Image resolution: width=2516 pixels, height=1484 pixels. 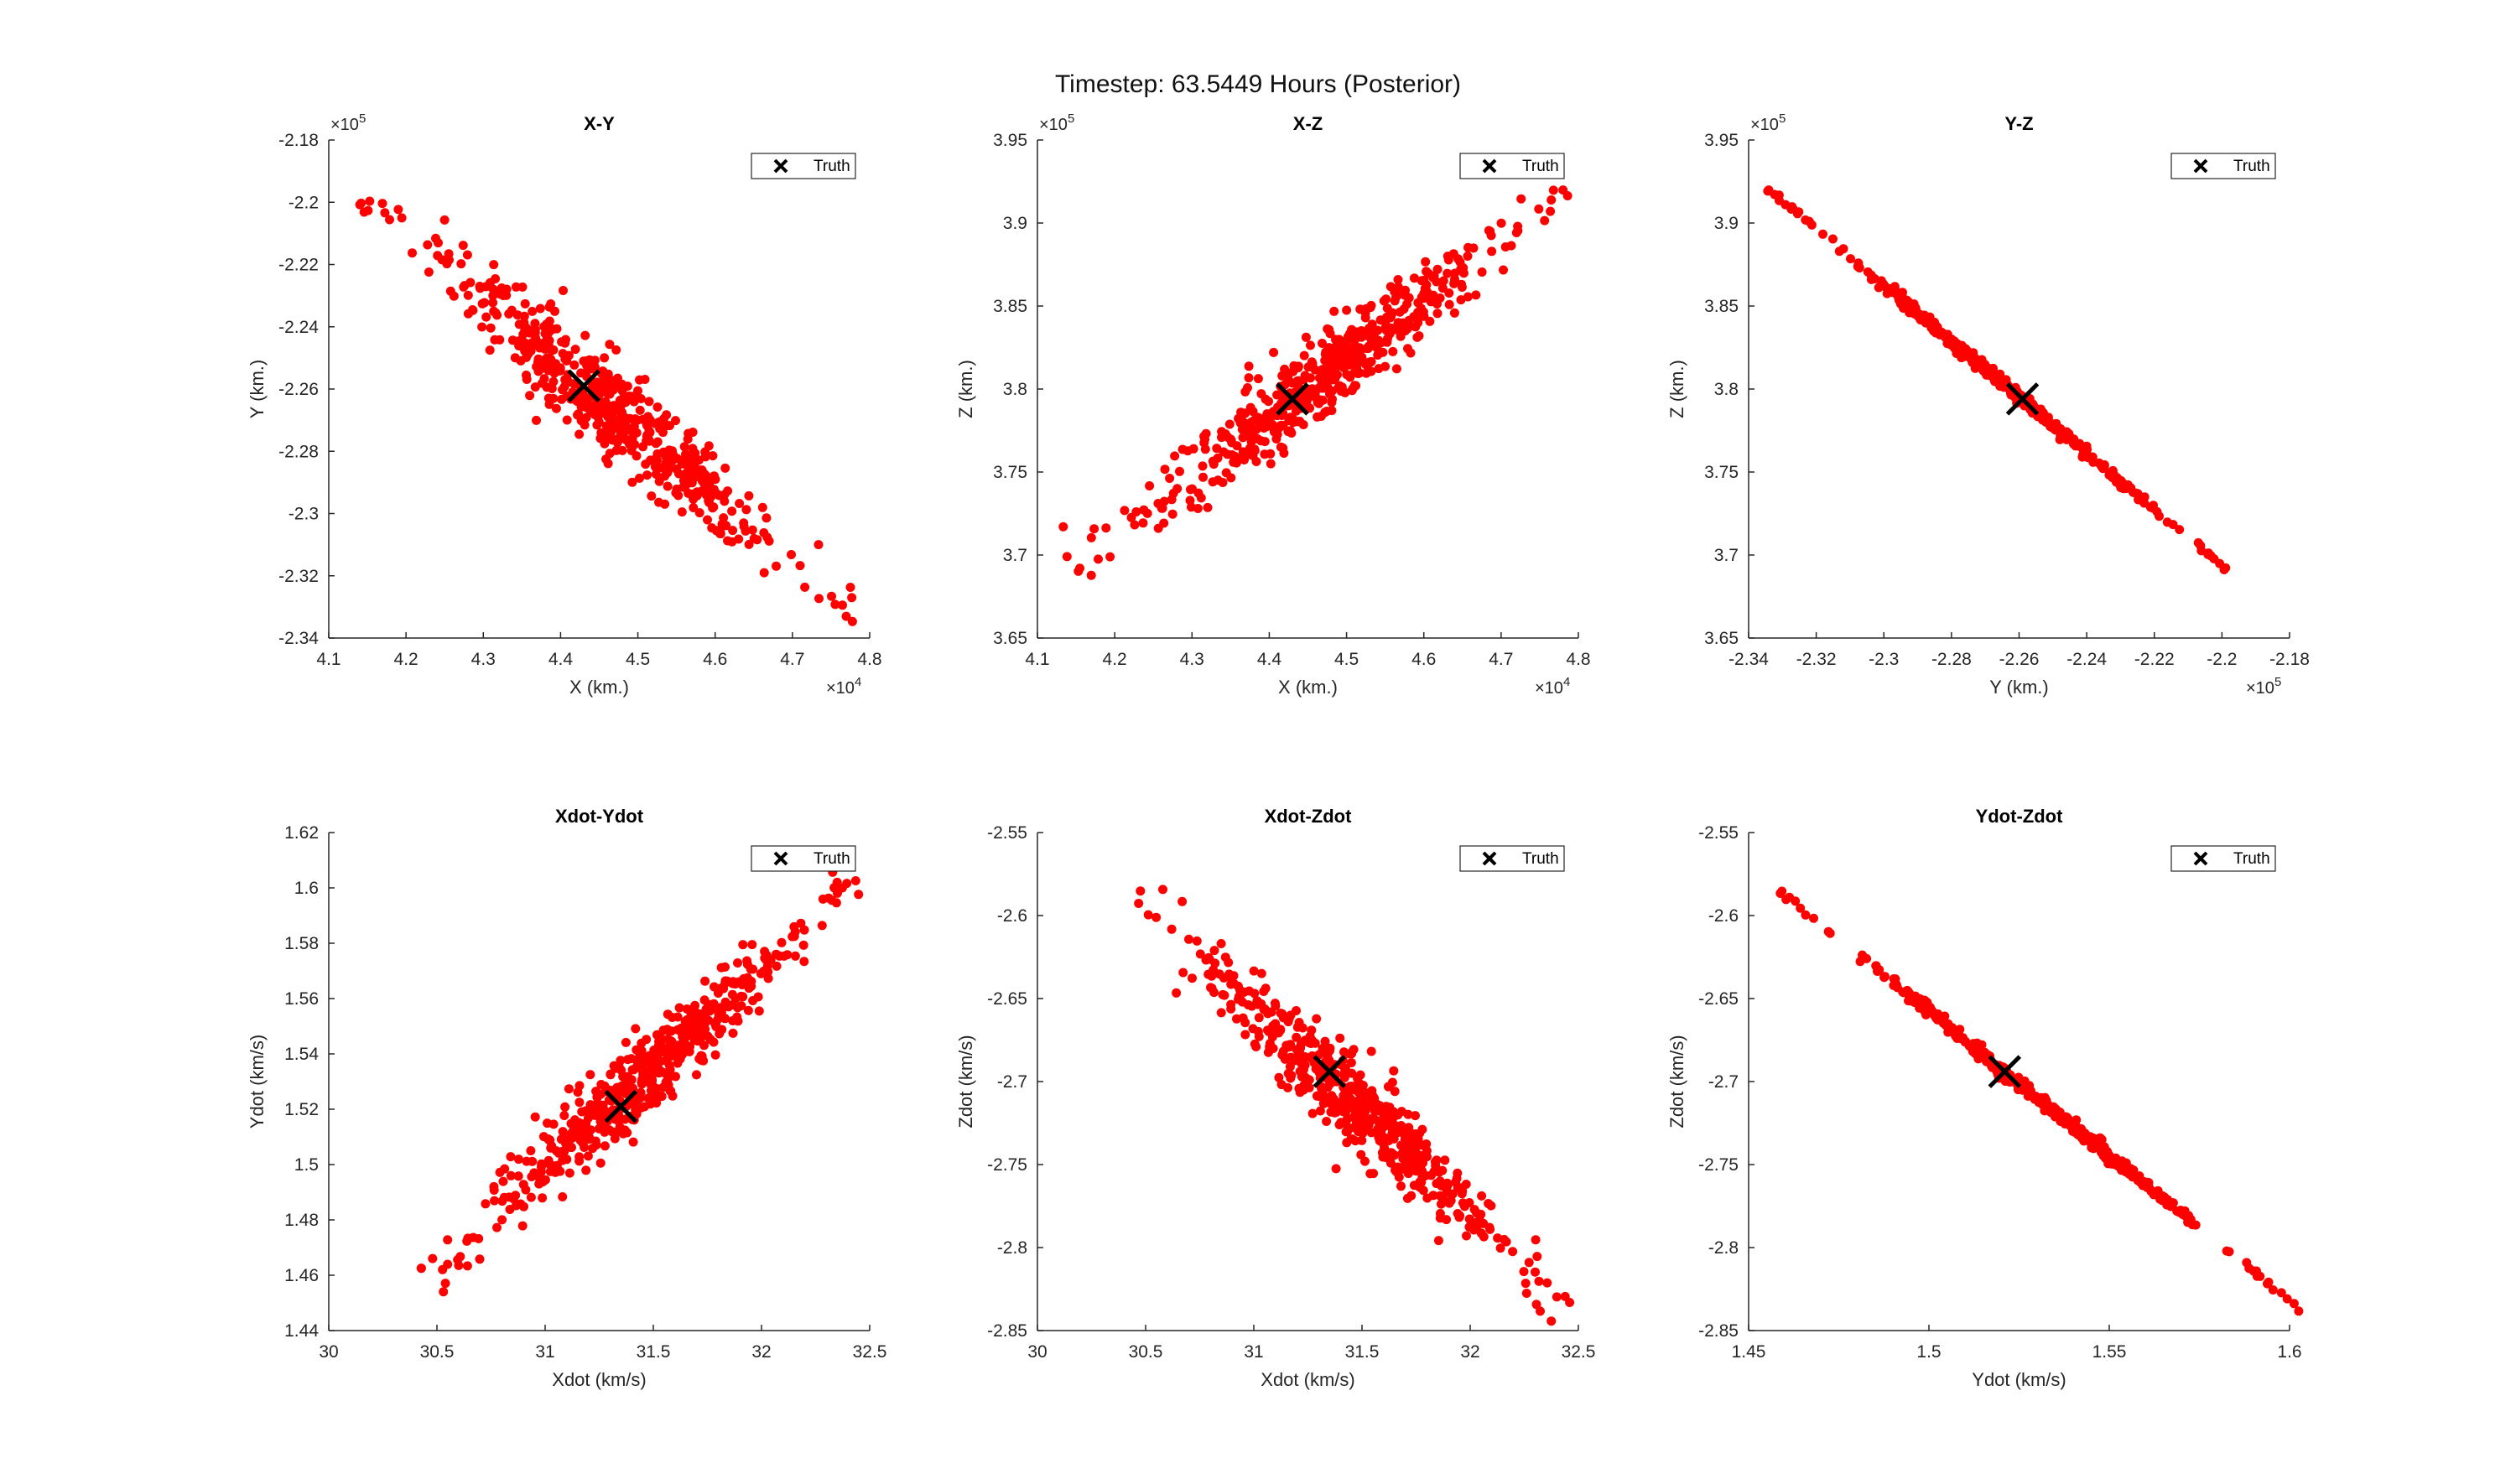 I want to click on x-tick-label: 32.5, so click(x=1579, y=1352).